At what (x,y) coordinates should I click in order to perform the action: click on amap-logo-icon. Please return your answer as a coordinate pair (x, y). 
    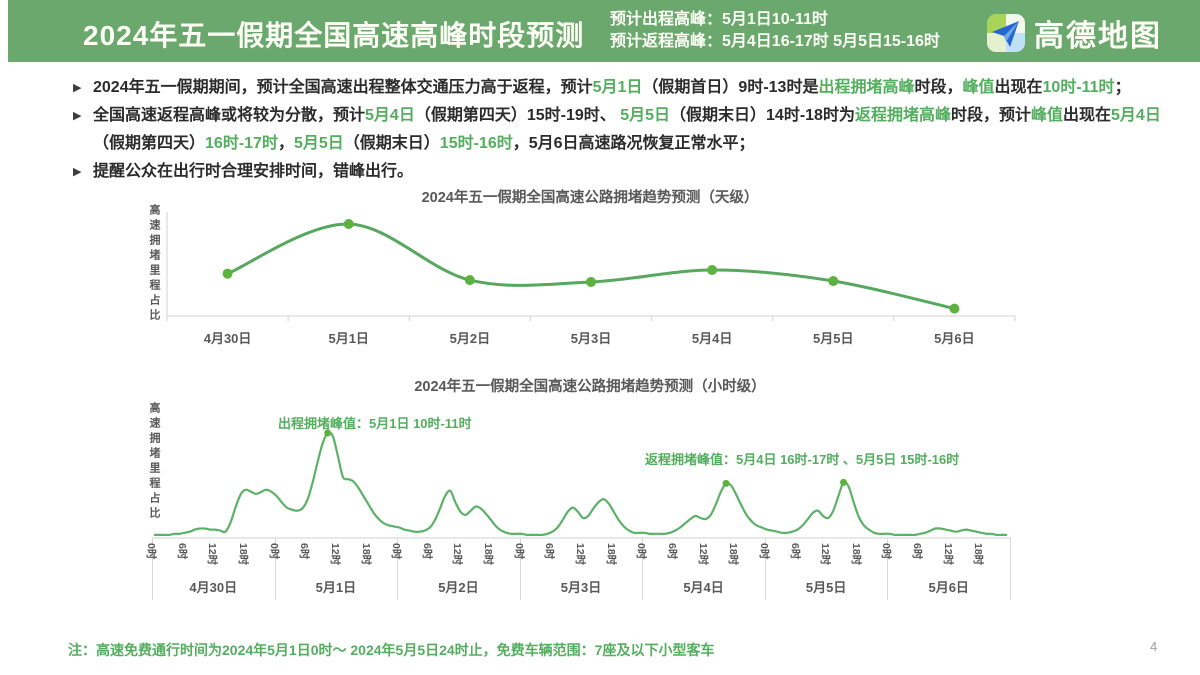
    Looking at the image, I should click on (1006, 33).